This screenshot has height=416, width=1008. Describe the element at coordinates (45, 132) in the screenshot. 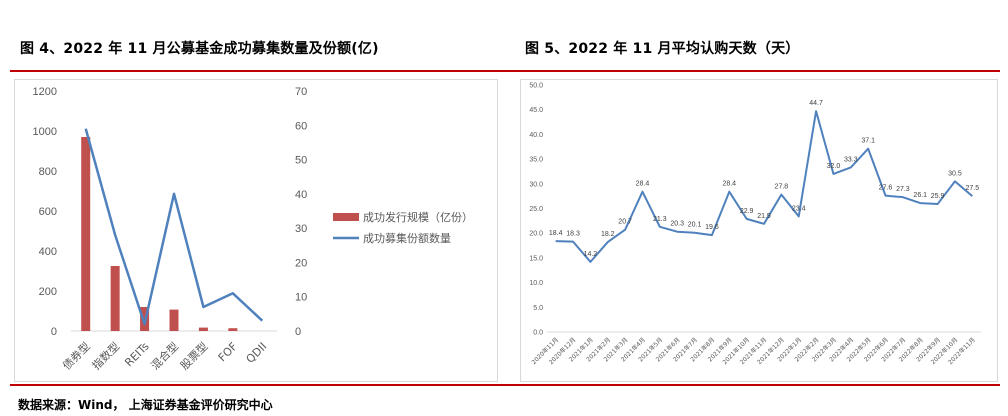

I see `y-left-tick-label: 1000` at that location.